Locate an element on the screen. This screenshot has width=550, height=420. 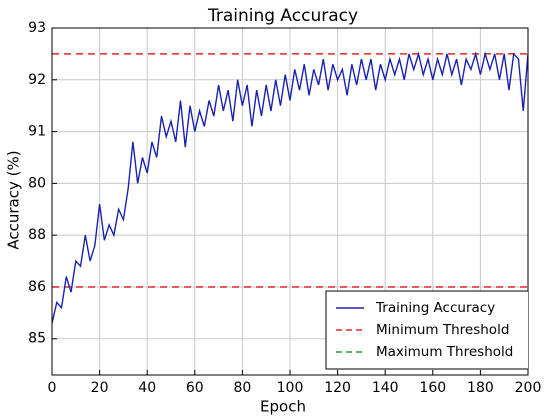
legend-label: Maximum Threshold is located at coordinates (444, 352).